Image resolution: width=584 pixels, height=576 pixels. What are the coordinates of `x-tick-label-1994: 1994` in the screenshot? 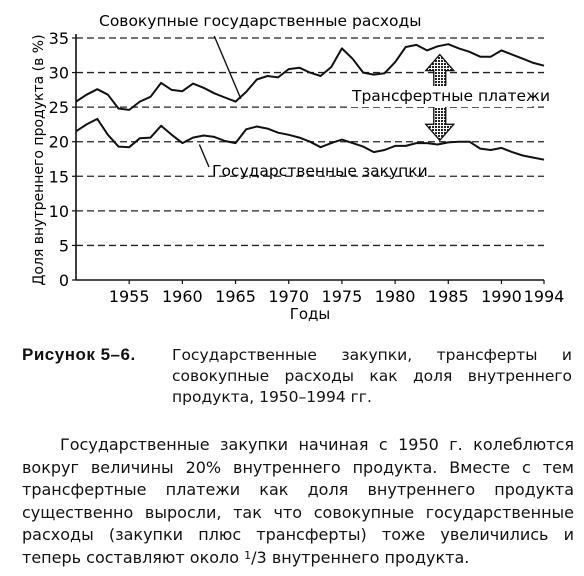 It's located at (544, 296).